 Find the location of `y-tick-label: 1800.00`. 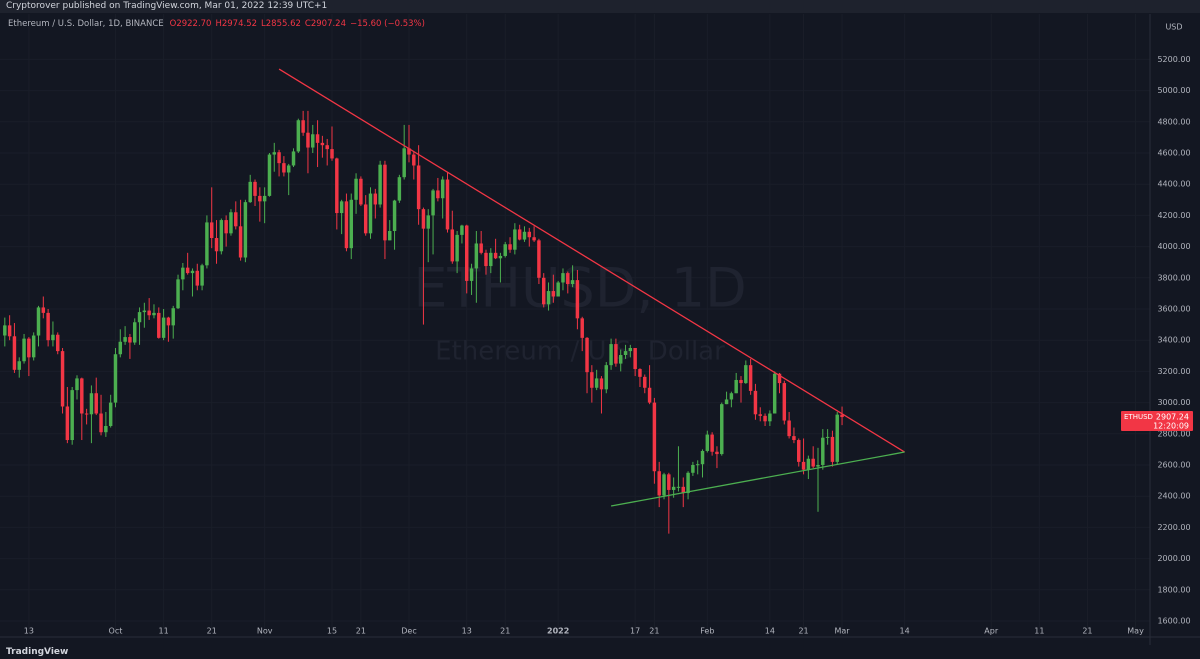

y-tick-label: 1800.00 is located at coordinates (1173, 589).